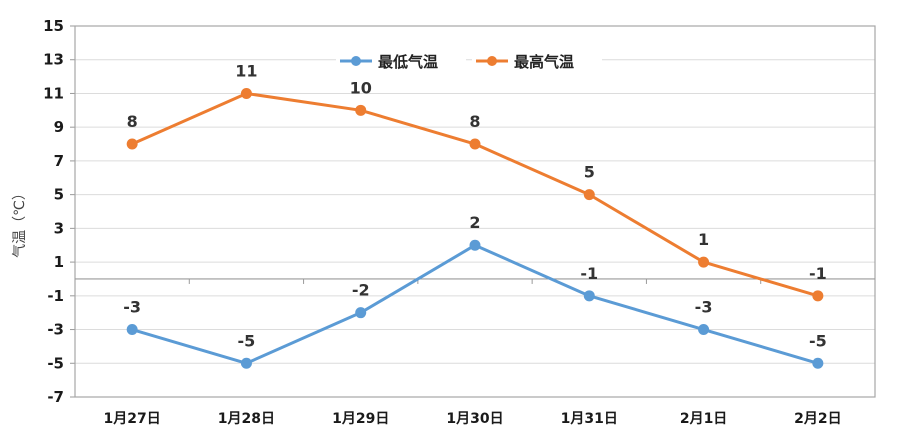  I want to click on y-tick-label: 1, so click(59, 262).